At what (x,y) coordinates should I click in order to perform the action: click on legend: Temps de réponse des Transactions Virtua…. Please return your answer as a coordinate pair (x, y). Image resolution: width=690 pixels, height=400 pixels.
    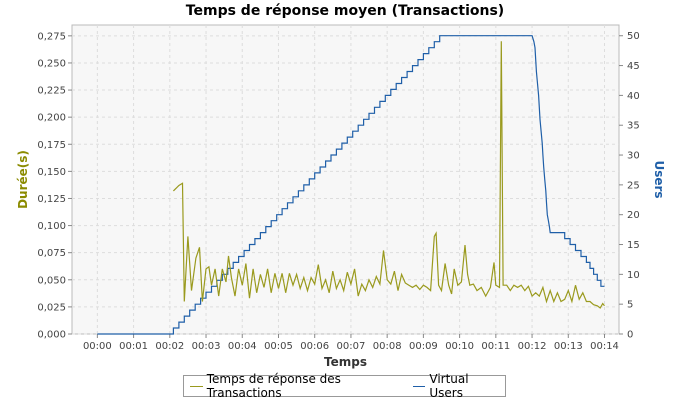
    Looking at the image, I should click on (344, 386).